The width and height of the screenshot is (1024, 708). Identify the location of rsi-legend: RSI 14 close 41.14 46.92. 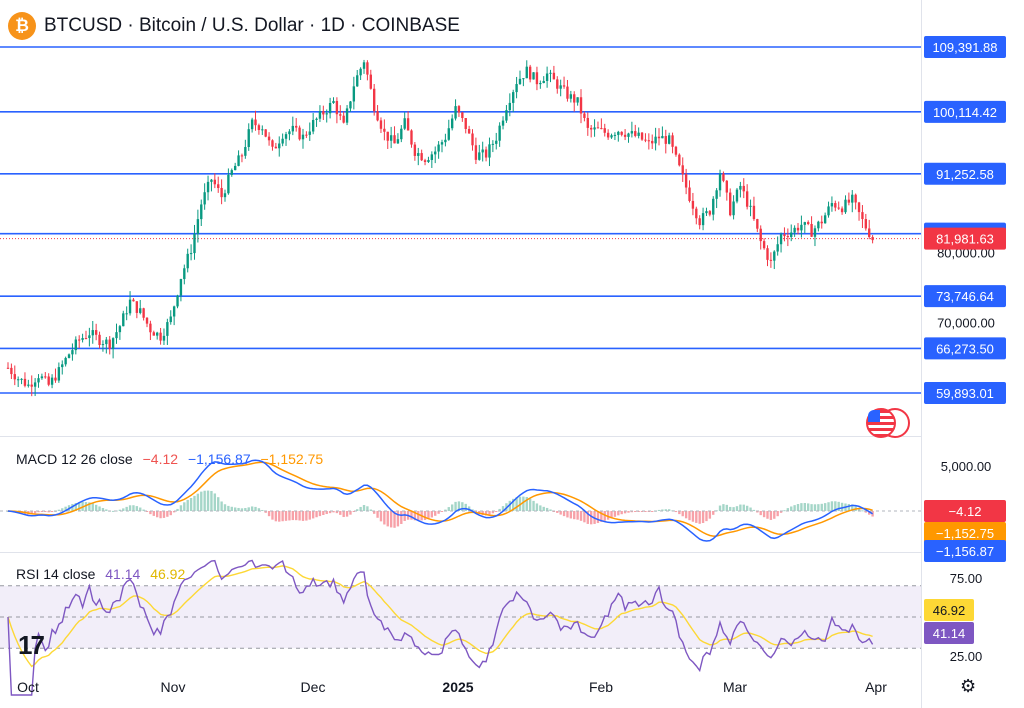
(103, 574).